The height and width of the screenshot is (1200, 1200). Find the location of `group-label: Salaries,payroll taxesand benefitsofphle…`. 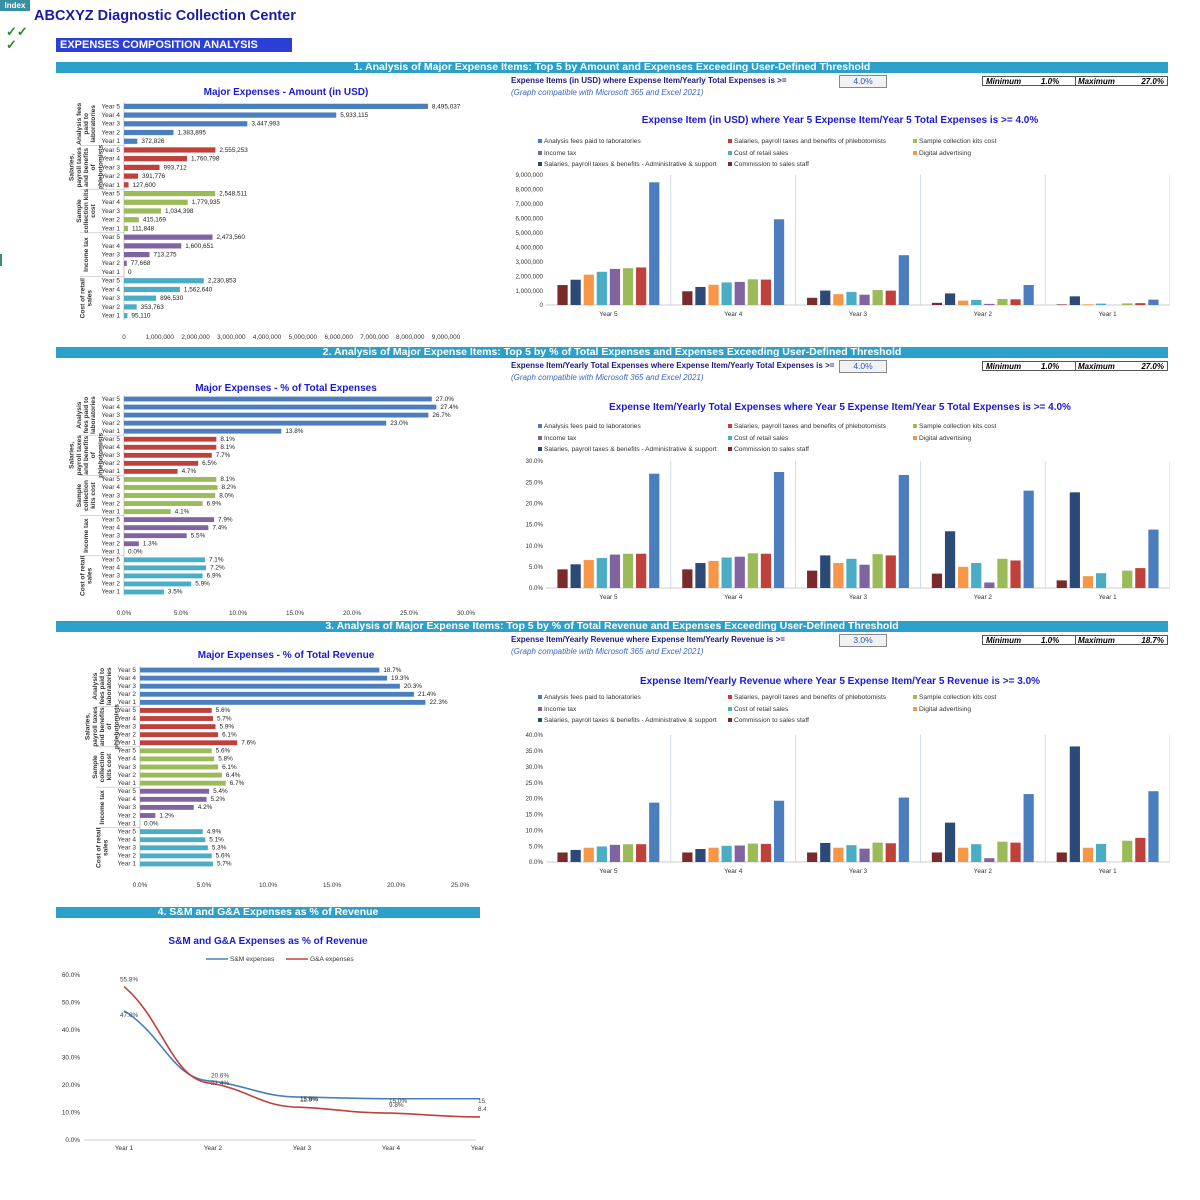

group-label: Salaries,payroll taxesand benefitsofphle… is located at coordinates (87, 454).